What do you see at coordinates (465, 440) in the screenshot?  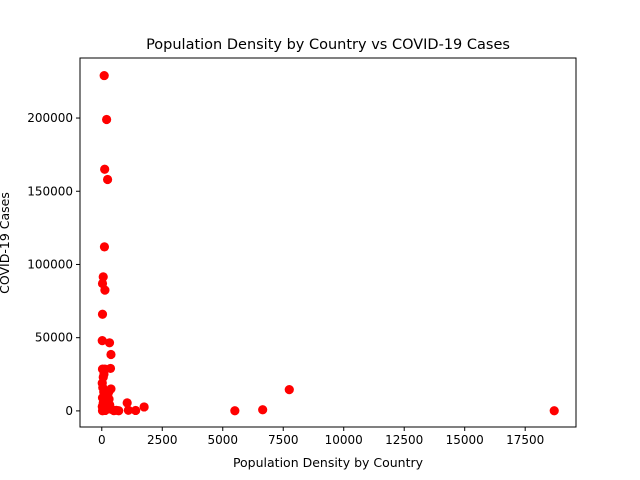 I see `x-tick-label: 15000` at bounding box center [465, 440].